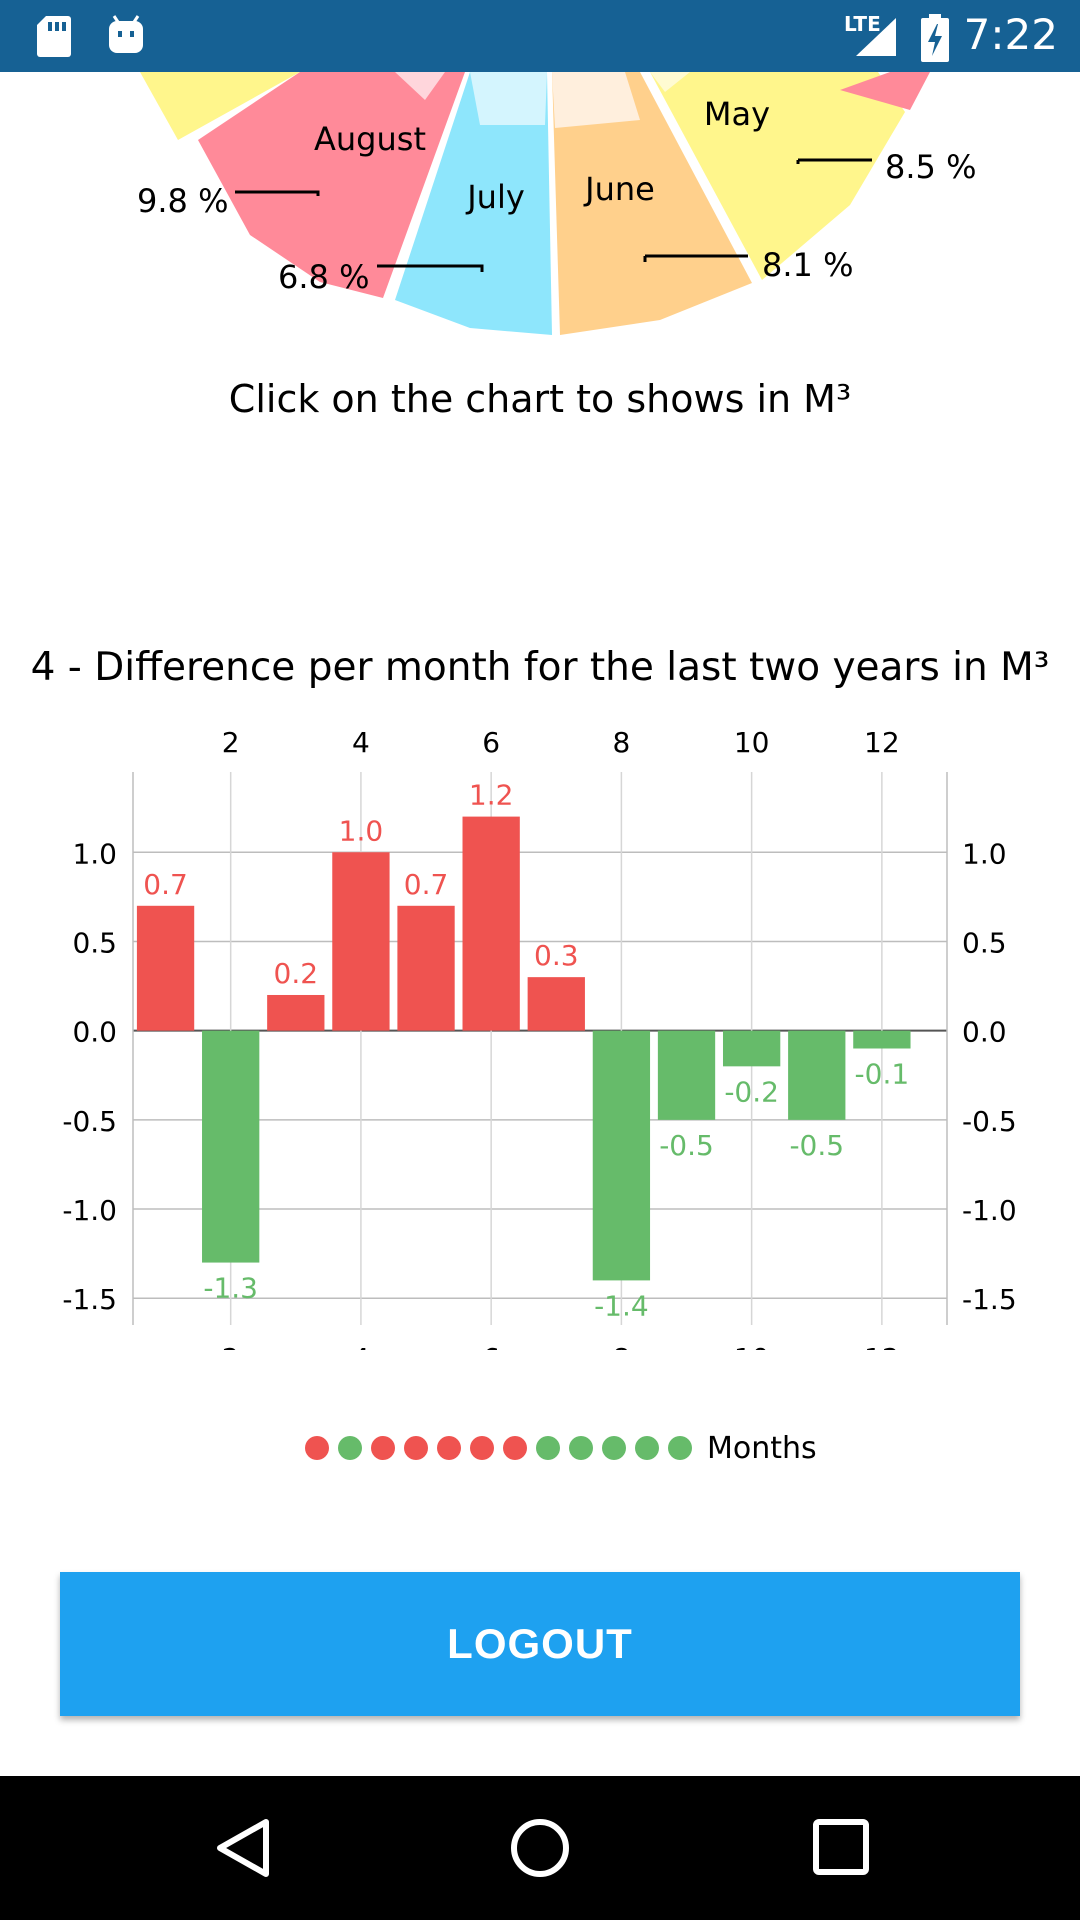 The image size is (1080, 1920). I want to click on x-tick-label-bottom: 2, so click(231, 1346).